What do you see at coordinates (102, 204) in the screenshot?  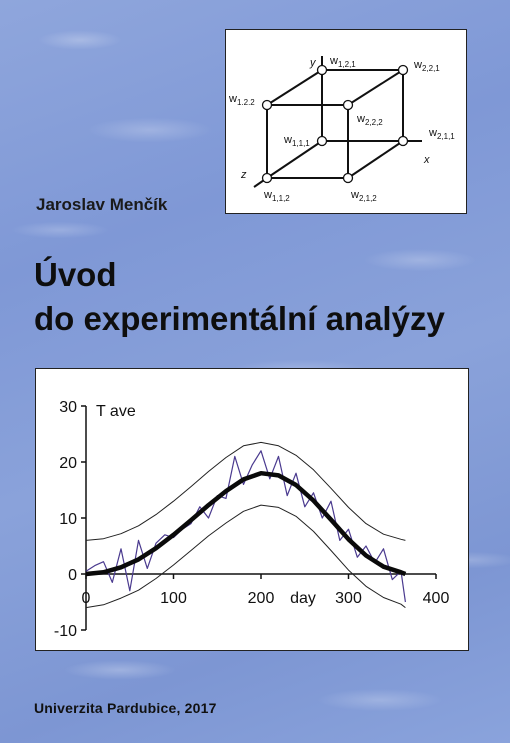 I see `author-name: Jaroslav Menčík` at bounding box center [102, 204].